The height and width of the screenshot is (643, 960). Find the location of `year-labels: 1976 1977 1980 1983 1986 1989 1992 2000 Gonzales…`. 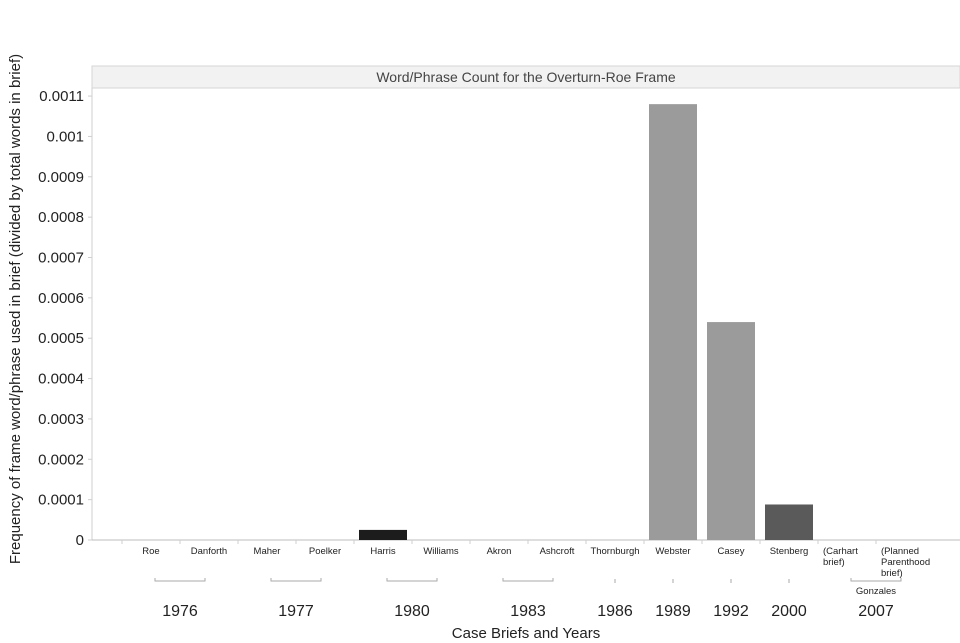

year-labels: 1976 1977 1980 1983 1986 1989 1992 2000 Gonzales… is located at coordinates (528, 599).